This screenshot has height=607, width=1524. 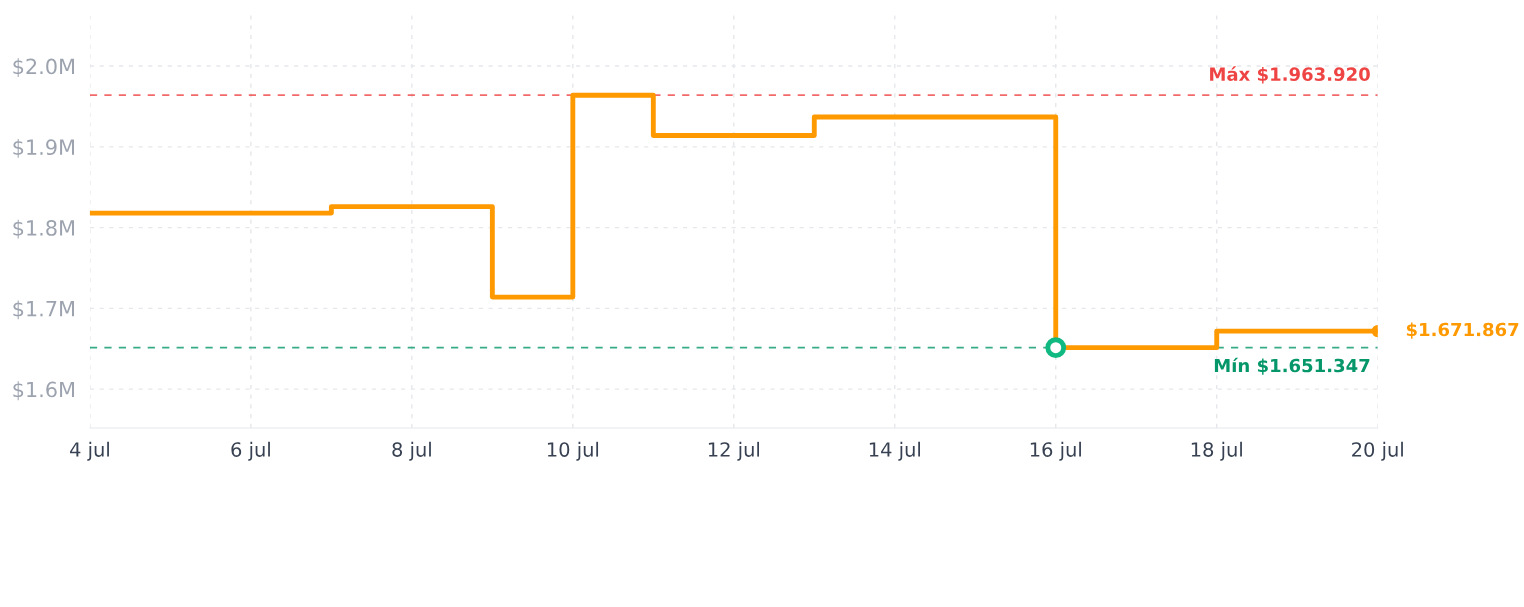 What do you see at coordinates (89, 451) in the screenshot?
I see `x-tick-label: 4 jul` at bounding box center [89, 451].